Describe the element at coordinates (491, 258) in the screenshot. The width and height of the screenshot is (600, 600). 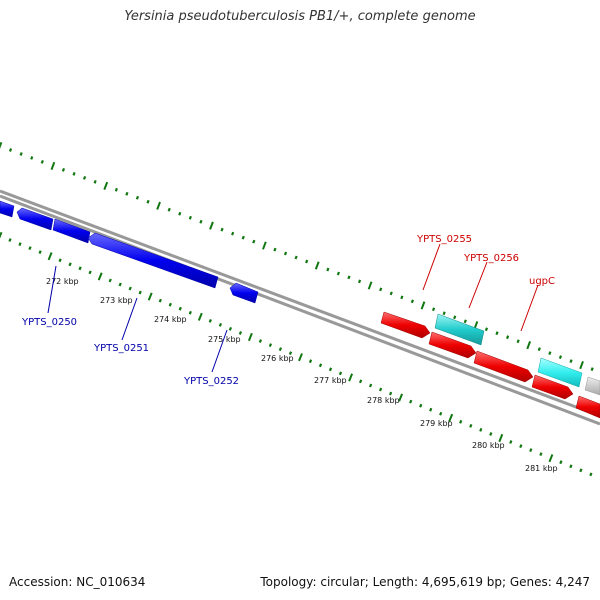
I see `gene-label-ypts0256: YPTS_0256` at that location.